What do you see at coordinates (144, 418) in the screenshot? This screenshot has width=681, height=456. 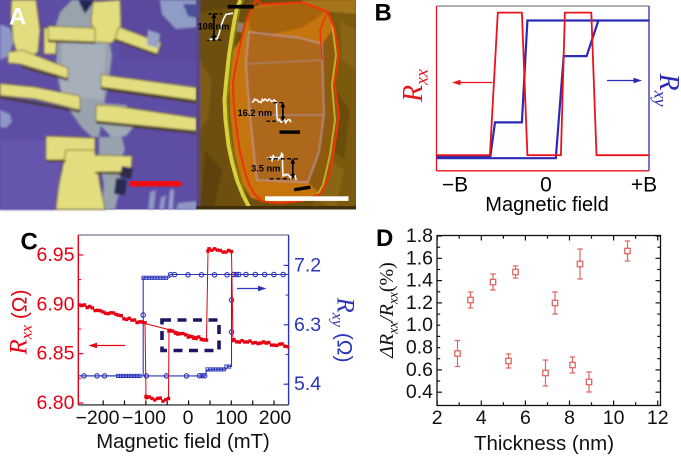 I see `svg-text: −100` at bounding box center [144, 418].